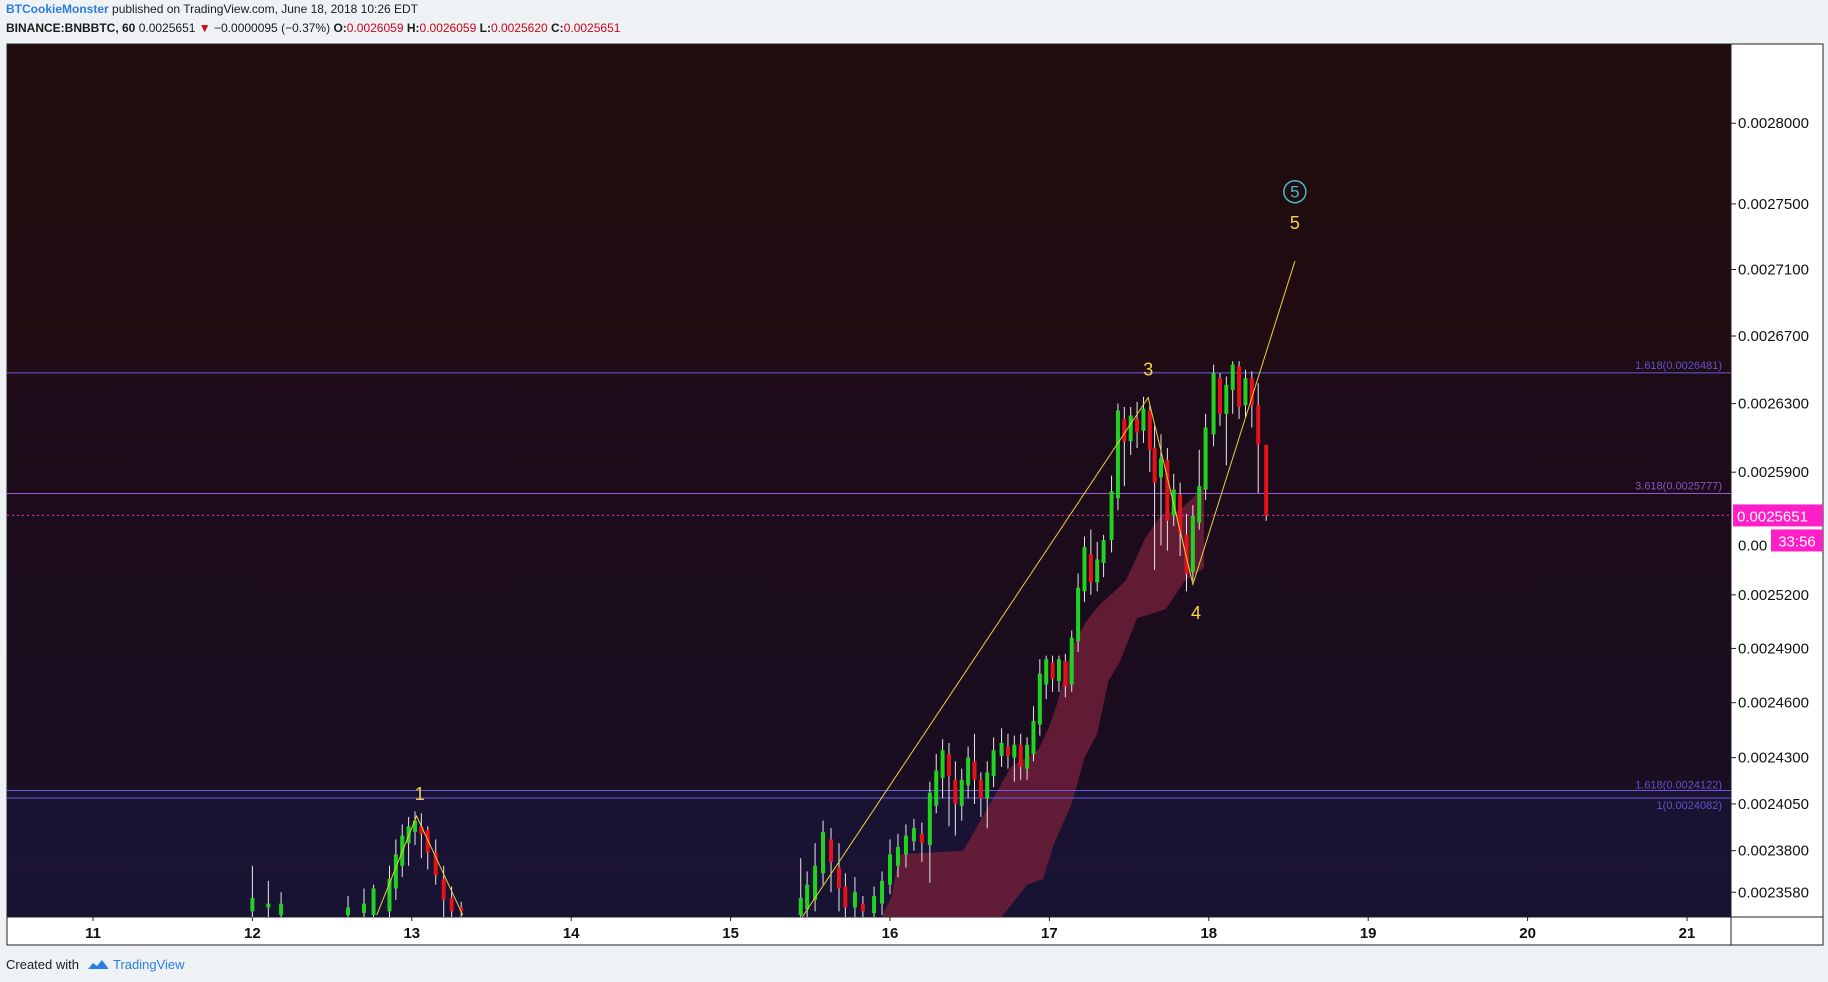 The width and height of the screenshot is (1828, 982). I want to click on fib-level-label: 3.618(0.0025777), so click(1678, 487).